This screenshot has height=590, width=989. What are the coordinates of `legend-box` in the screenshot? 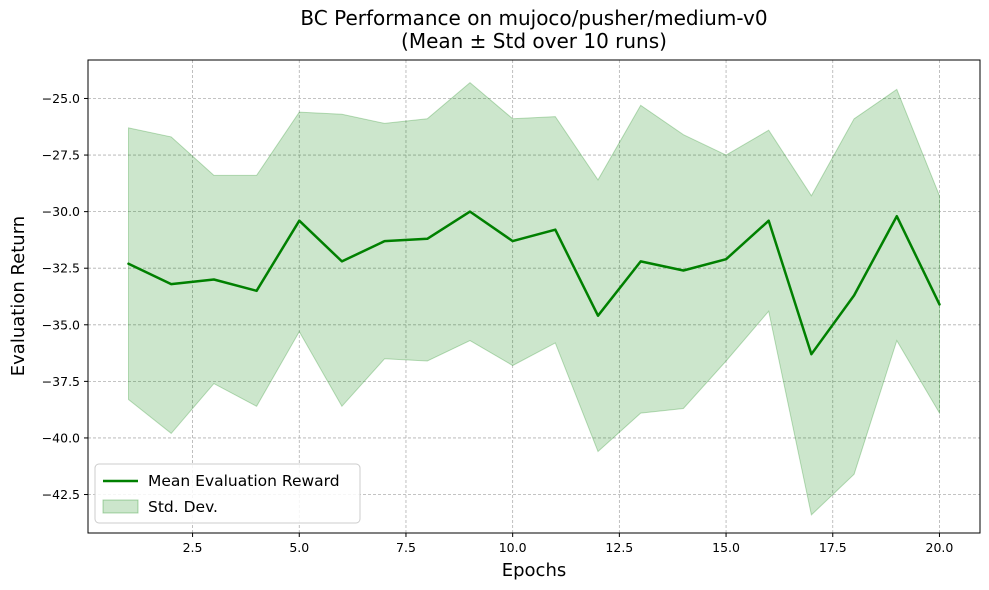 It's located at (227, 493).